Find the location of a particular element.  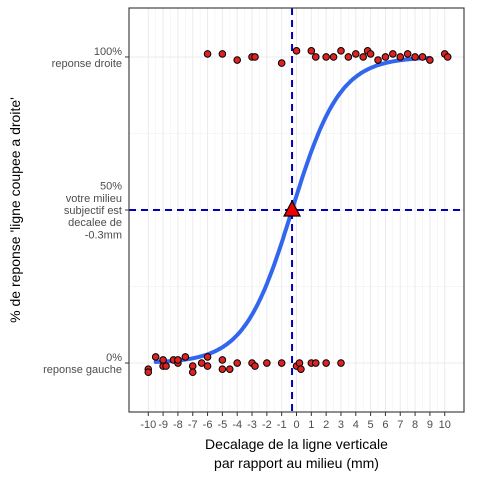

y-tick-label-line: votre milieu is located at coordinates (94, 199).